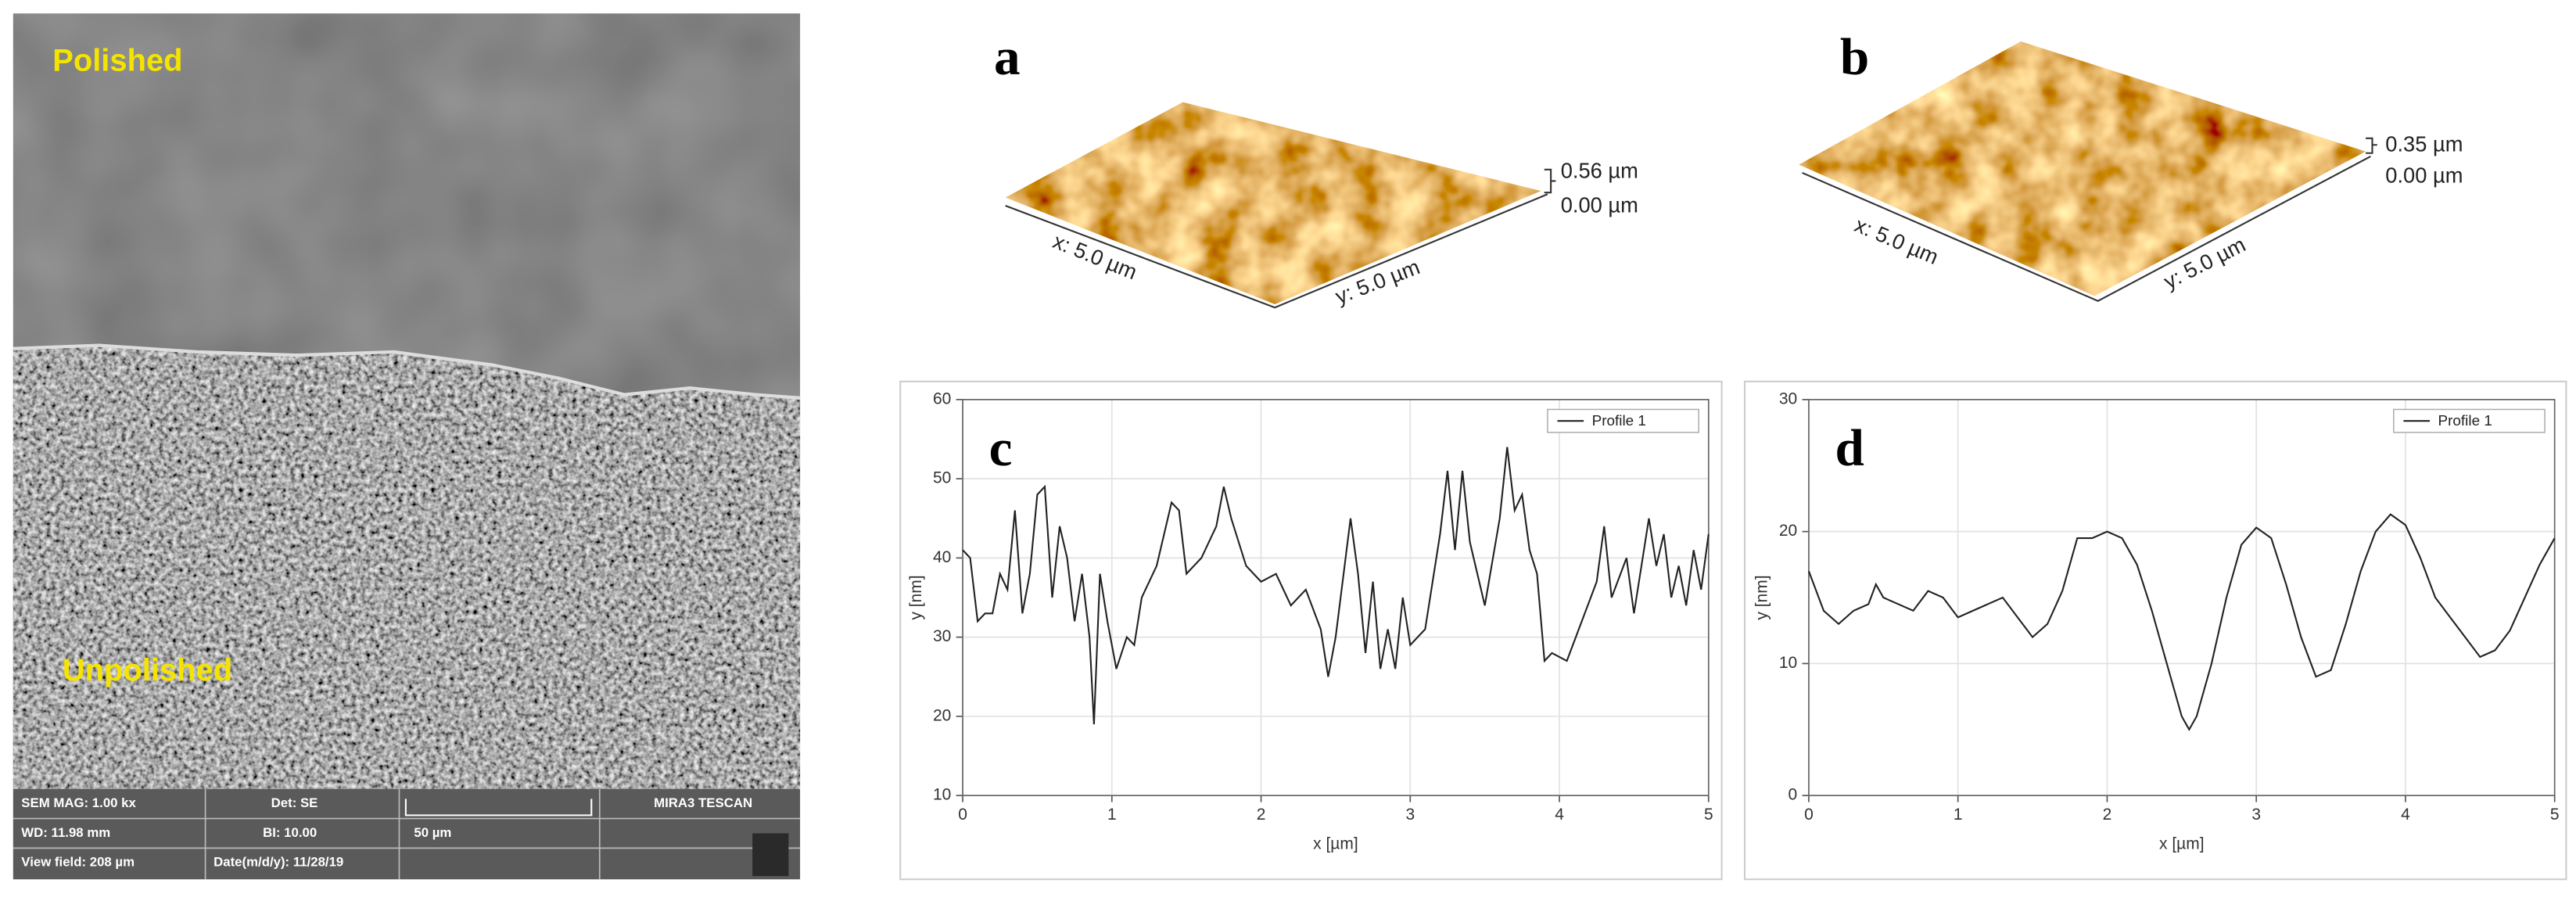 This screenshot has height=901, width=2576. Describe the element at coordinates (1001, 448) in the screenshot. I see `panel-label: c` at that location.